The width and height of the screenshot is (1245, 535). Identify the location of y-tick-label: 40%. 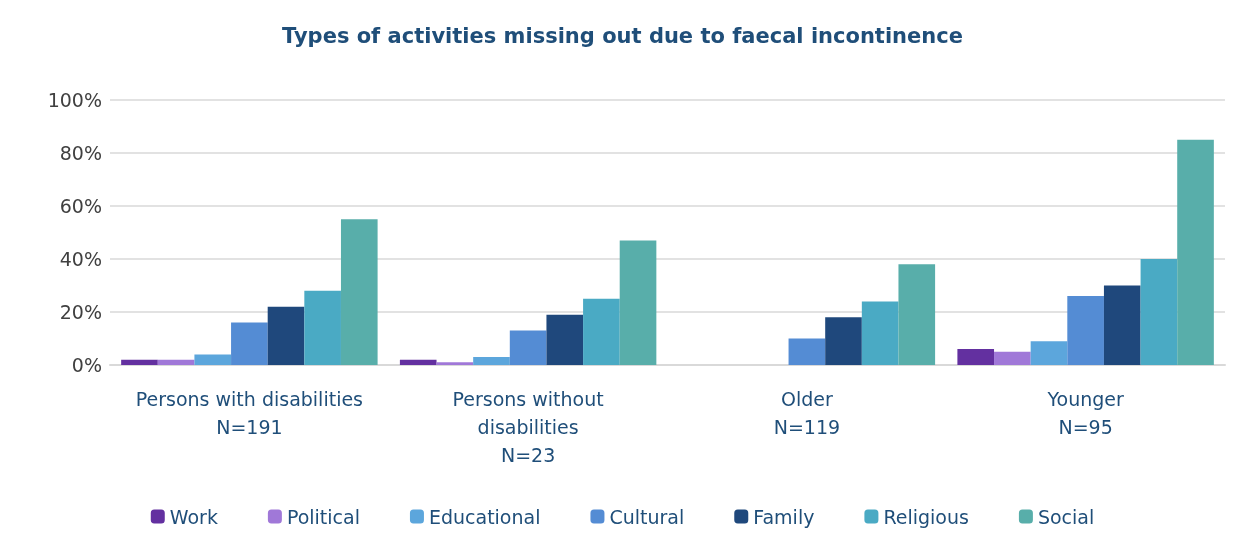
(80, 259).